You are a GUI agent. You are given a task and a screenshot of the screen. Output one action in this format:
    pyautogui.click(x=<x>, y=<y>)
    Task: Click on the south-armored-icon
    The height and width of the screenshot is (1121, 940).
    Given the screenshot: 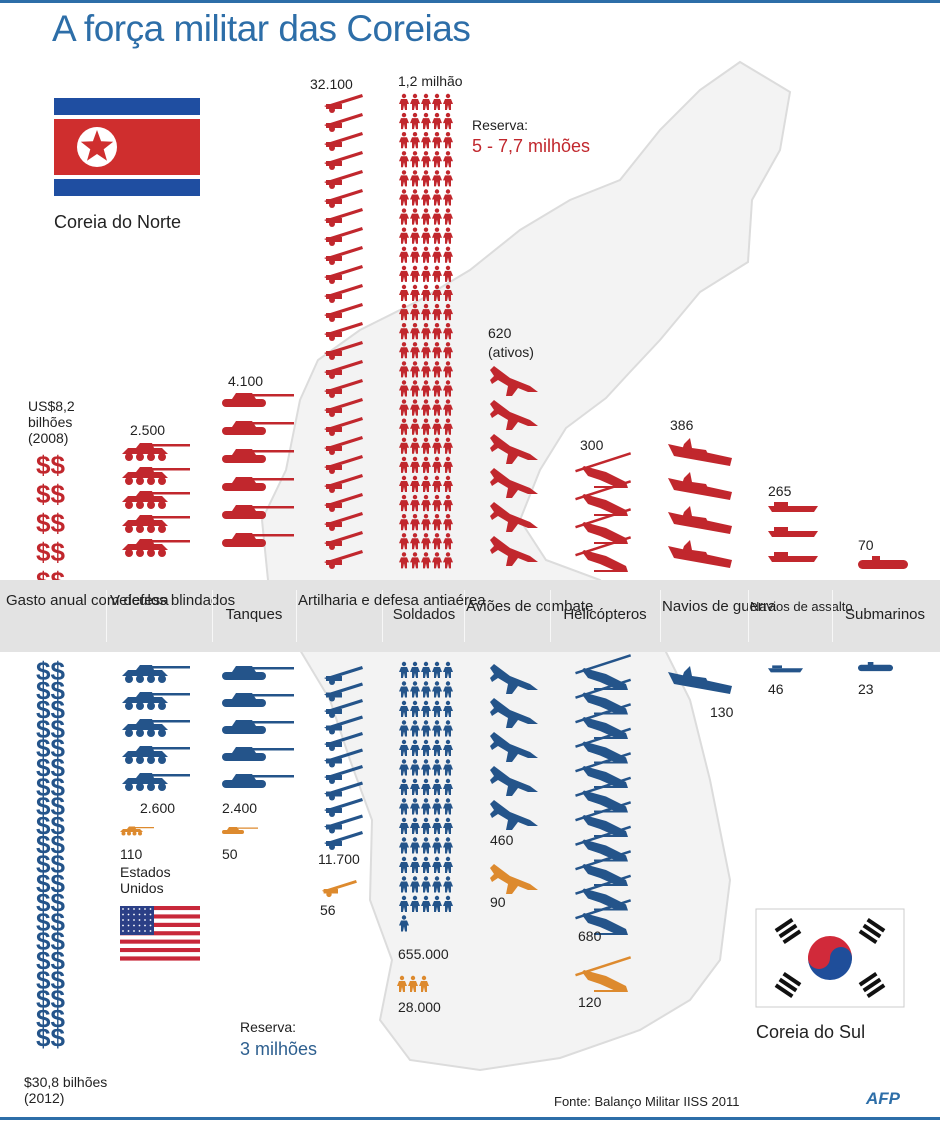 What is the action you would take?
    pyautogui.click(x=156, y=701)
    